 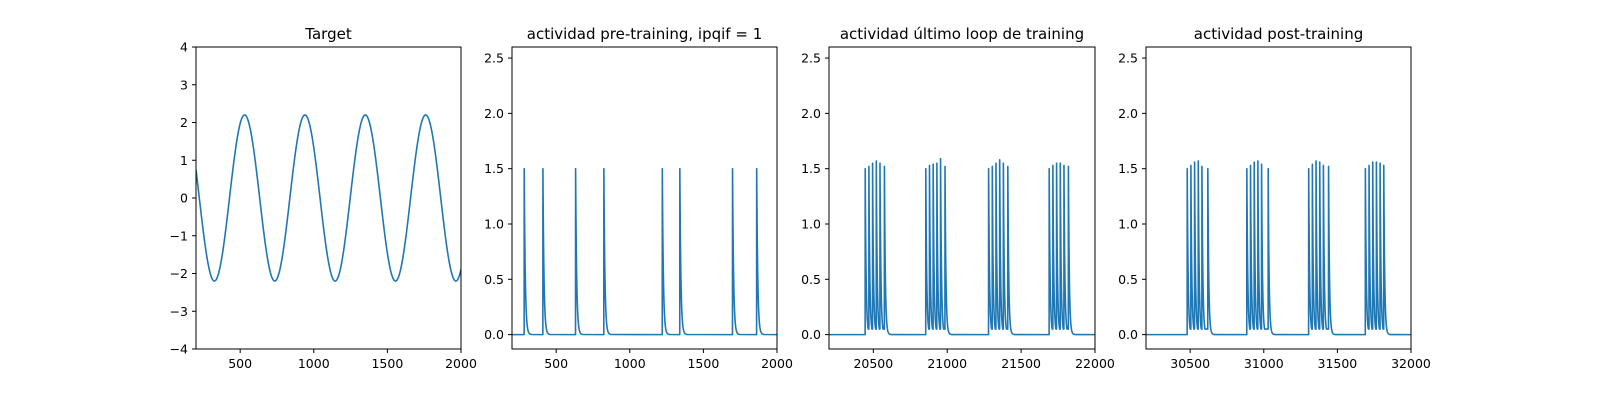 I want to click on y-tick-label: 3, so click(x=184, y=84).